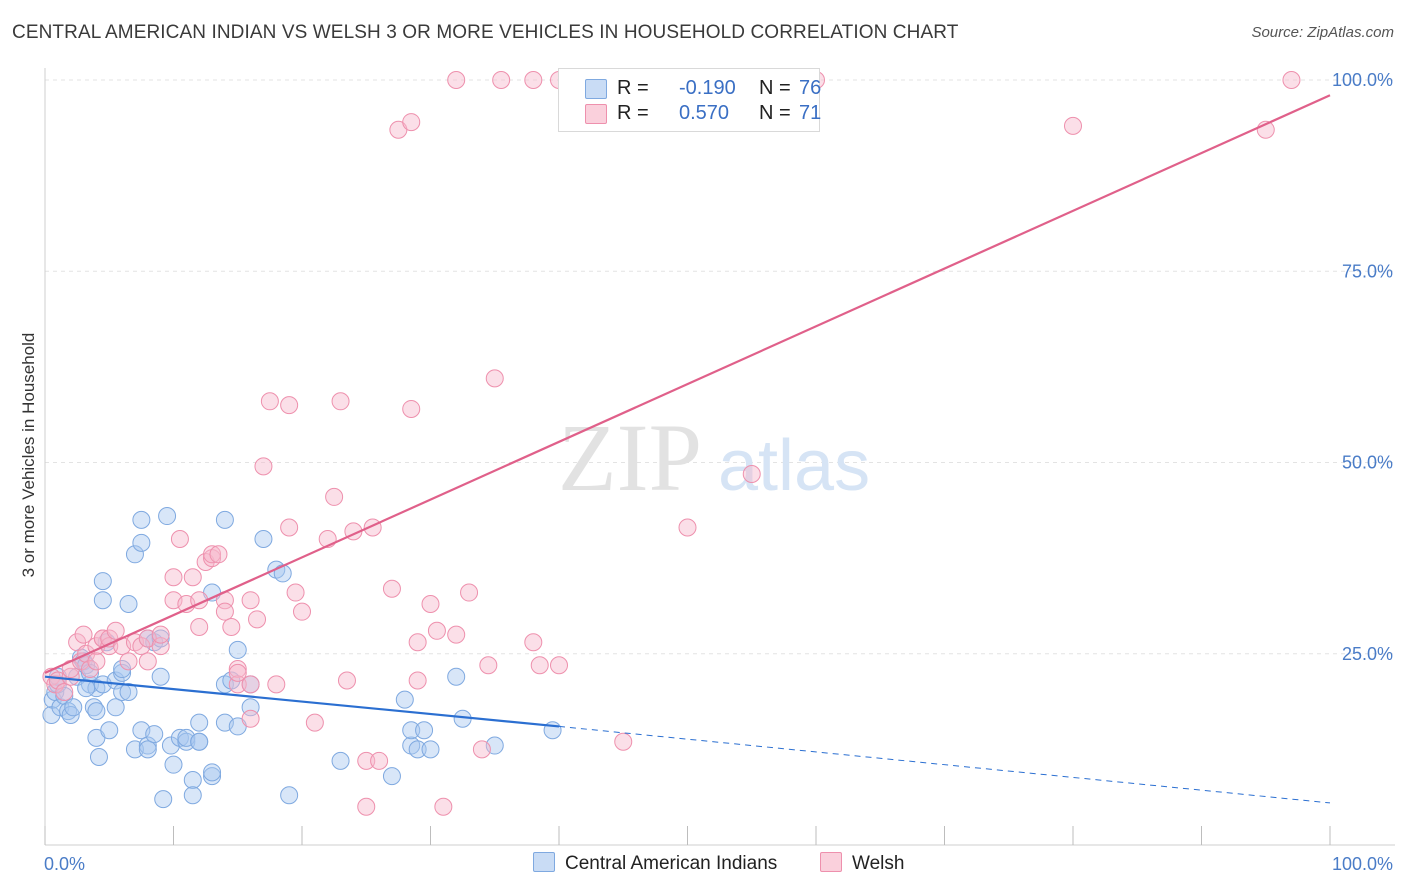 The width and height of the screenshot is (1406, 892). I want to click on y-tick-label: 100.0%, so click(1362, 80).